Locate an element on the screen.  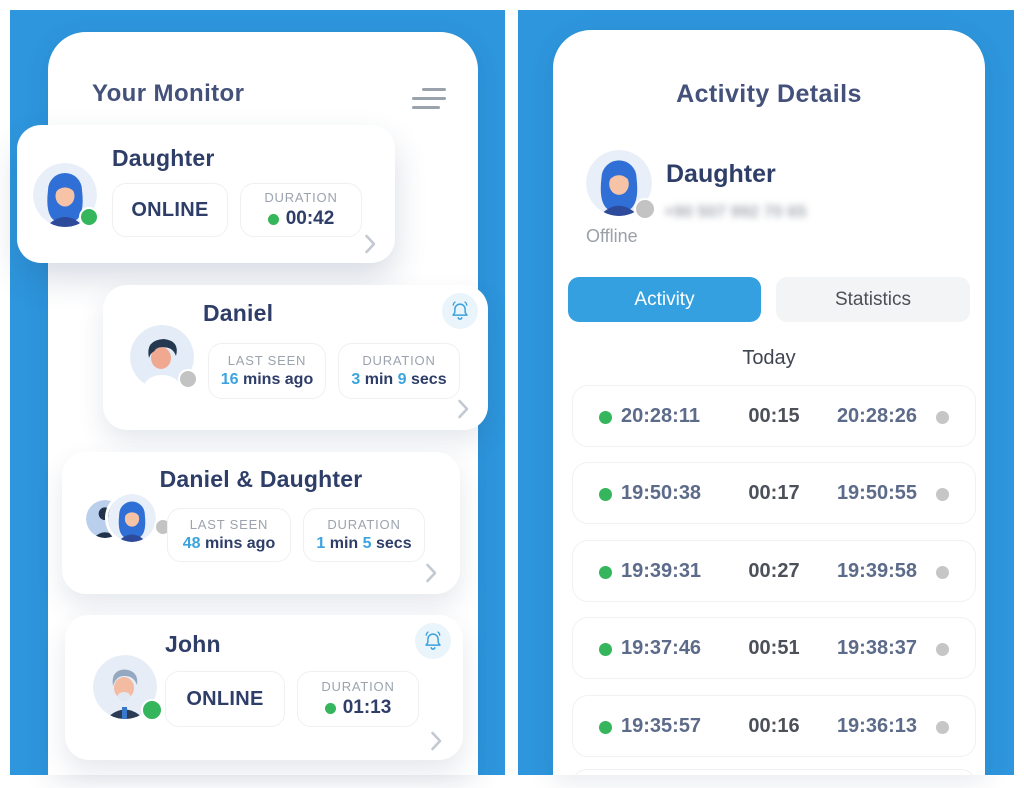
session-duration: 00:17 is located at coordinates (774, 493).